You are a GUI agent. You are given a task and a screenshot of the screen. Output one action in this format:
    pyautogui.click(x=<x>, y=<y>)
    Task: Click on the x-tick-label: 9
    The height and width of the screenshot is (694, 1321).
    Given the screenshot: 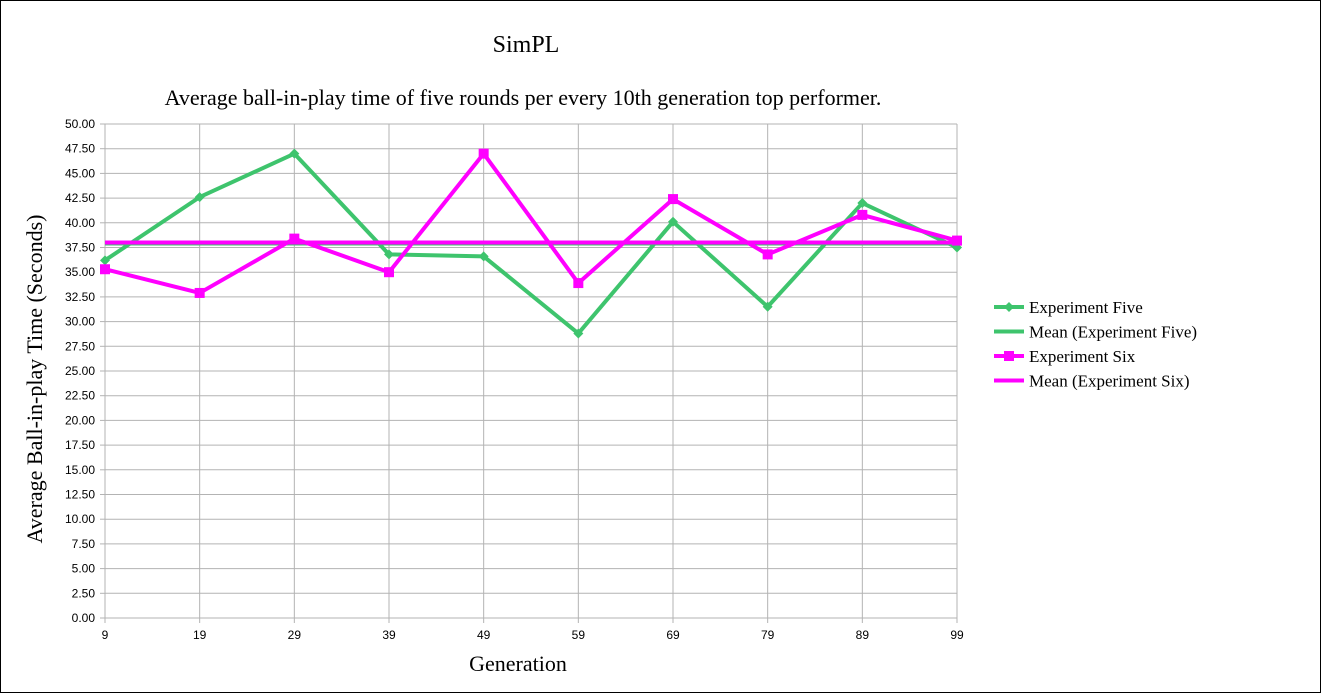 What is the action you would take?
    pyautogui.click(x=105, y=635)
    